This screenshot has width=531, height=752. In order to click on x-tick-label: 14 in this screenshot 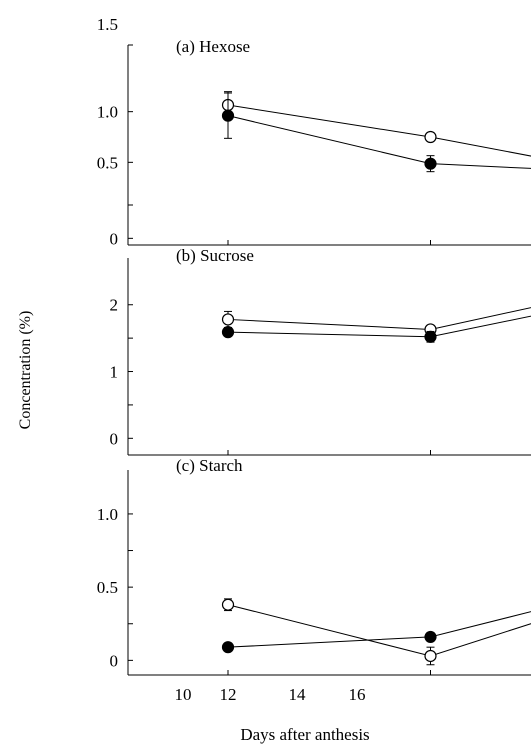, I will do `click(298, 694)`.